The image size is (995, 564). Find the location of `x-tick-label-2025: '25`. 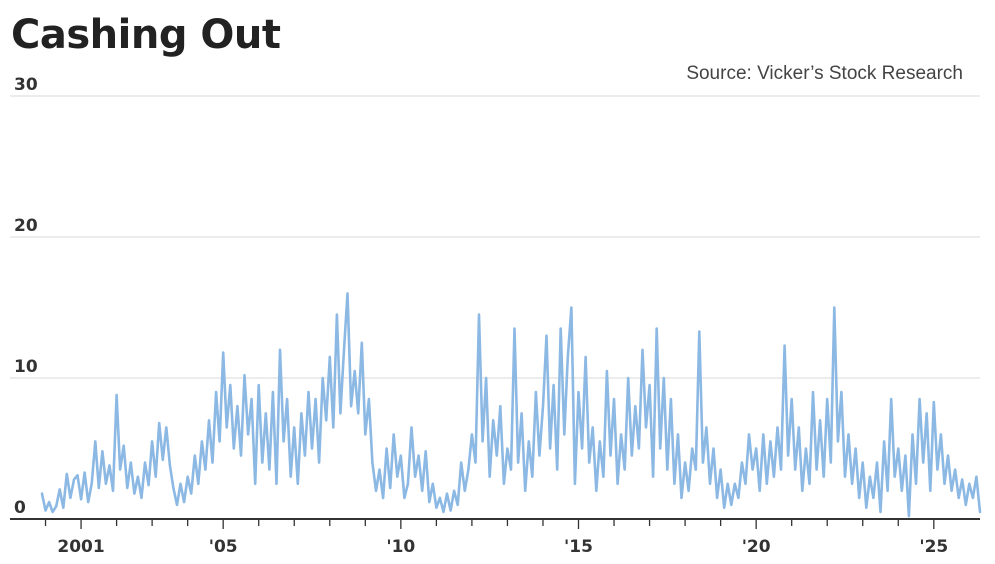

x-tick-label-2025: '25 is located at coordinates (933, 547).